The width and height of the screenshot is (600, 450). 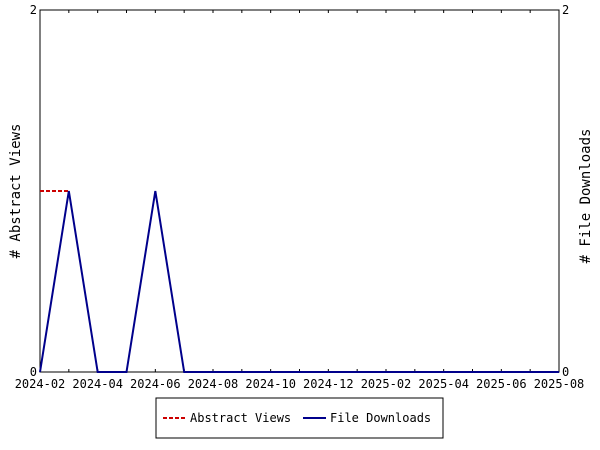 I want to click on x-tick-label: 2025-06, so click(x=501, y=384).